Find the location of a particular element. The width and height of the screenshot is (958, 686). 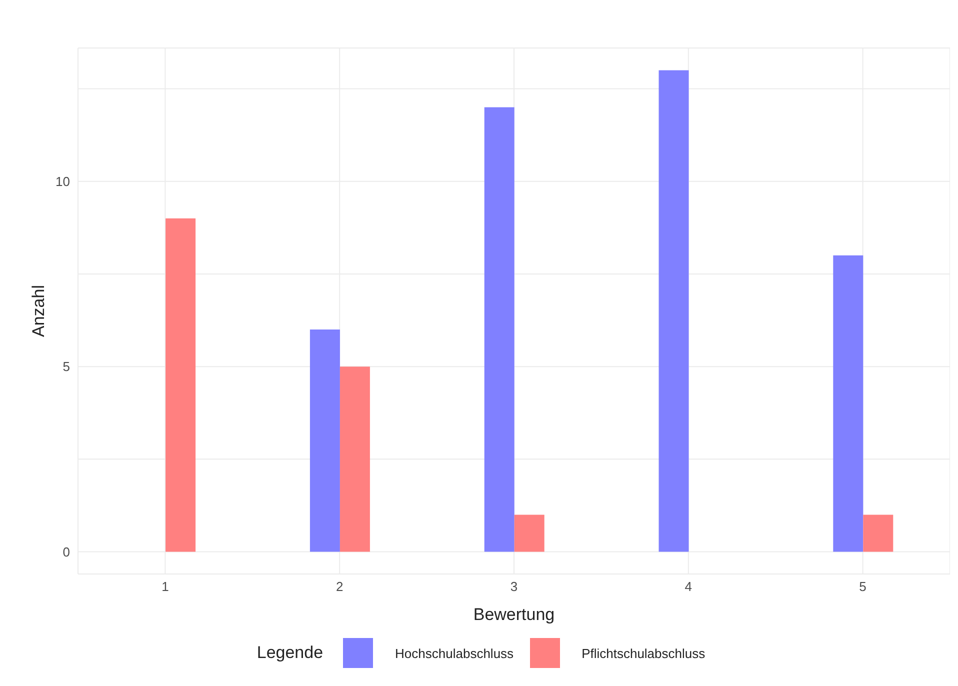

y-tick-label: 10 is located at coordinates (63, 181).